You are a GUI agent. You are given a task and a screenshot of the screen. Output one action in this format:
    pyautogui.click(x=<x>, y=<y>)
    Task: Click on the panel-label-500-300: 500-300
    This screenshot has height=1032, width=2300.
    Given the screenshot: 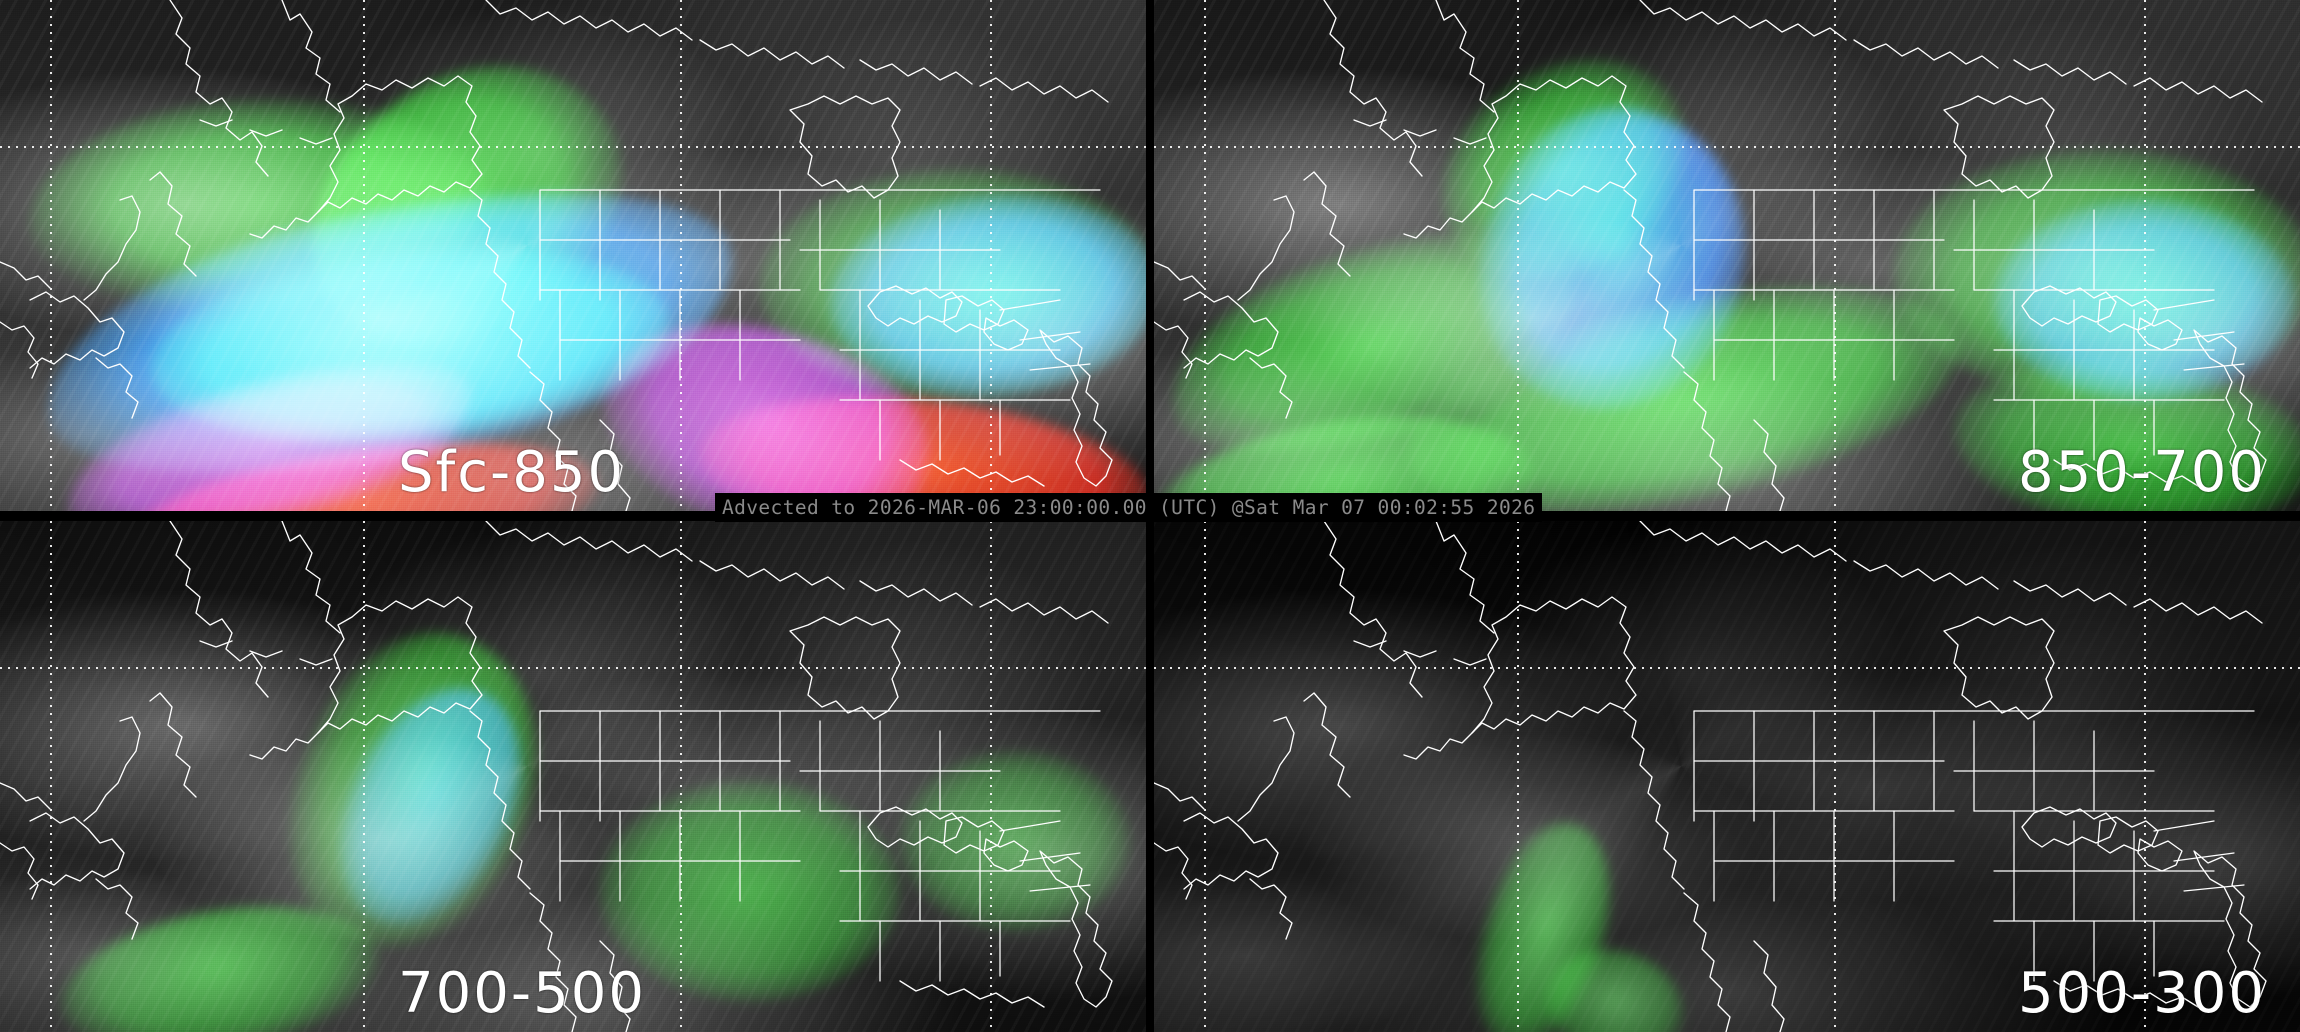 What is the action you would take?
    pyautogui.click(x=2142, y=993)
    